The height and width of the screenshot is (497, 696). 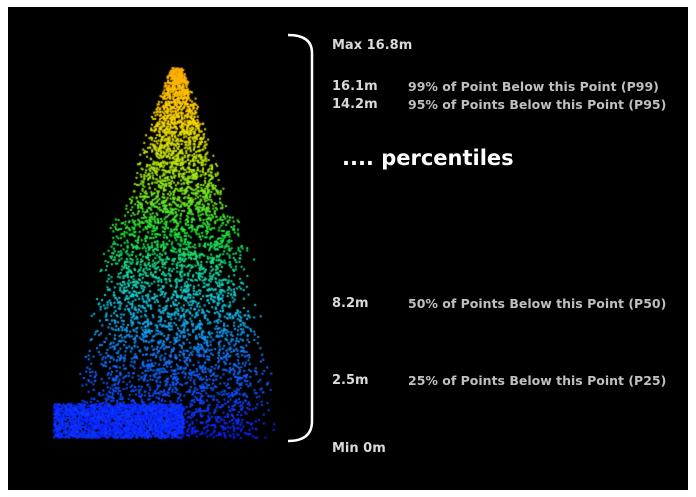 I want to click on max-label: Max 16.8m, so click(x=372, y=45).